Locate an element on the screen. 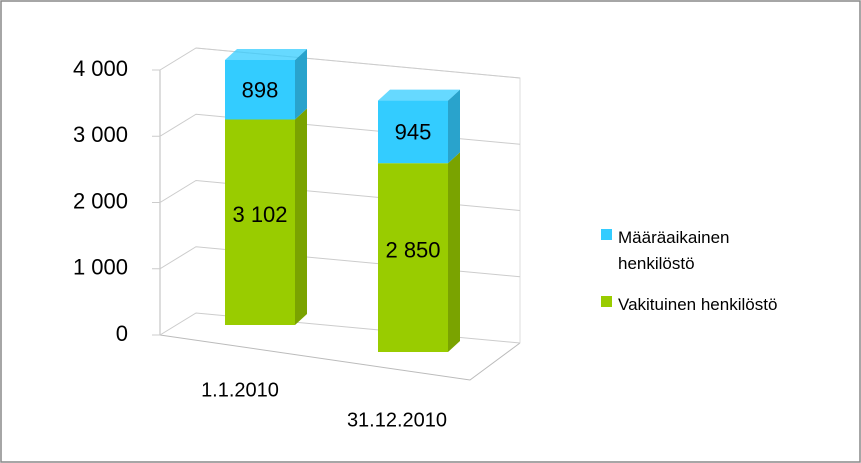 The height and width of the screenshot is (463, 861). y-tick-label: 0 is located at coordinates (122, 333).